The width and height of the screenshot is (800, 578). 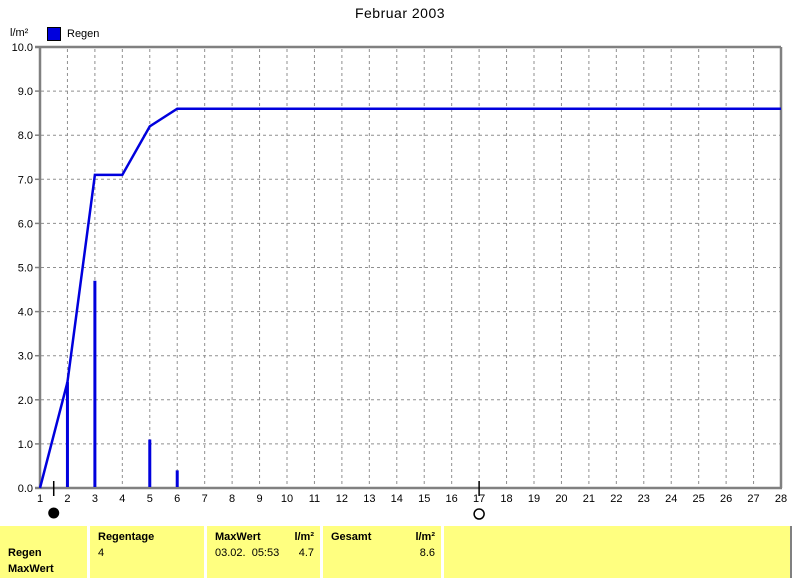 What do you see at coordinates (205, 499) in the screenshot?
I see `x-tick-label: 7` at bounding box center [205, 499].